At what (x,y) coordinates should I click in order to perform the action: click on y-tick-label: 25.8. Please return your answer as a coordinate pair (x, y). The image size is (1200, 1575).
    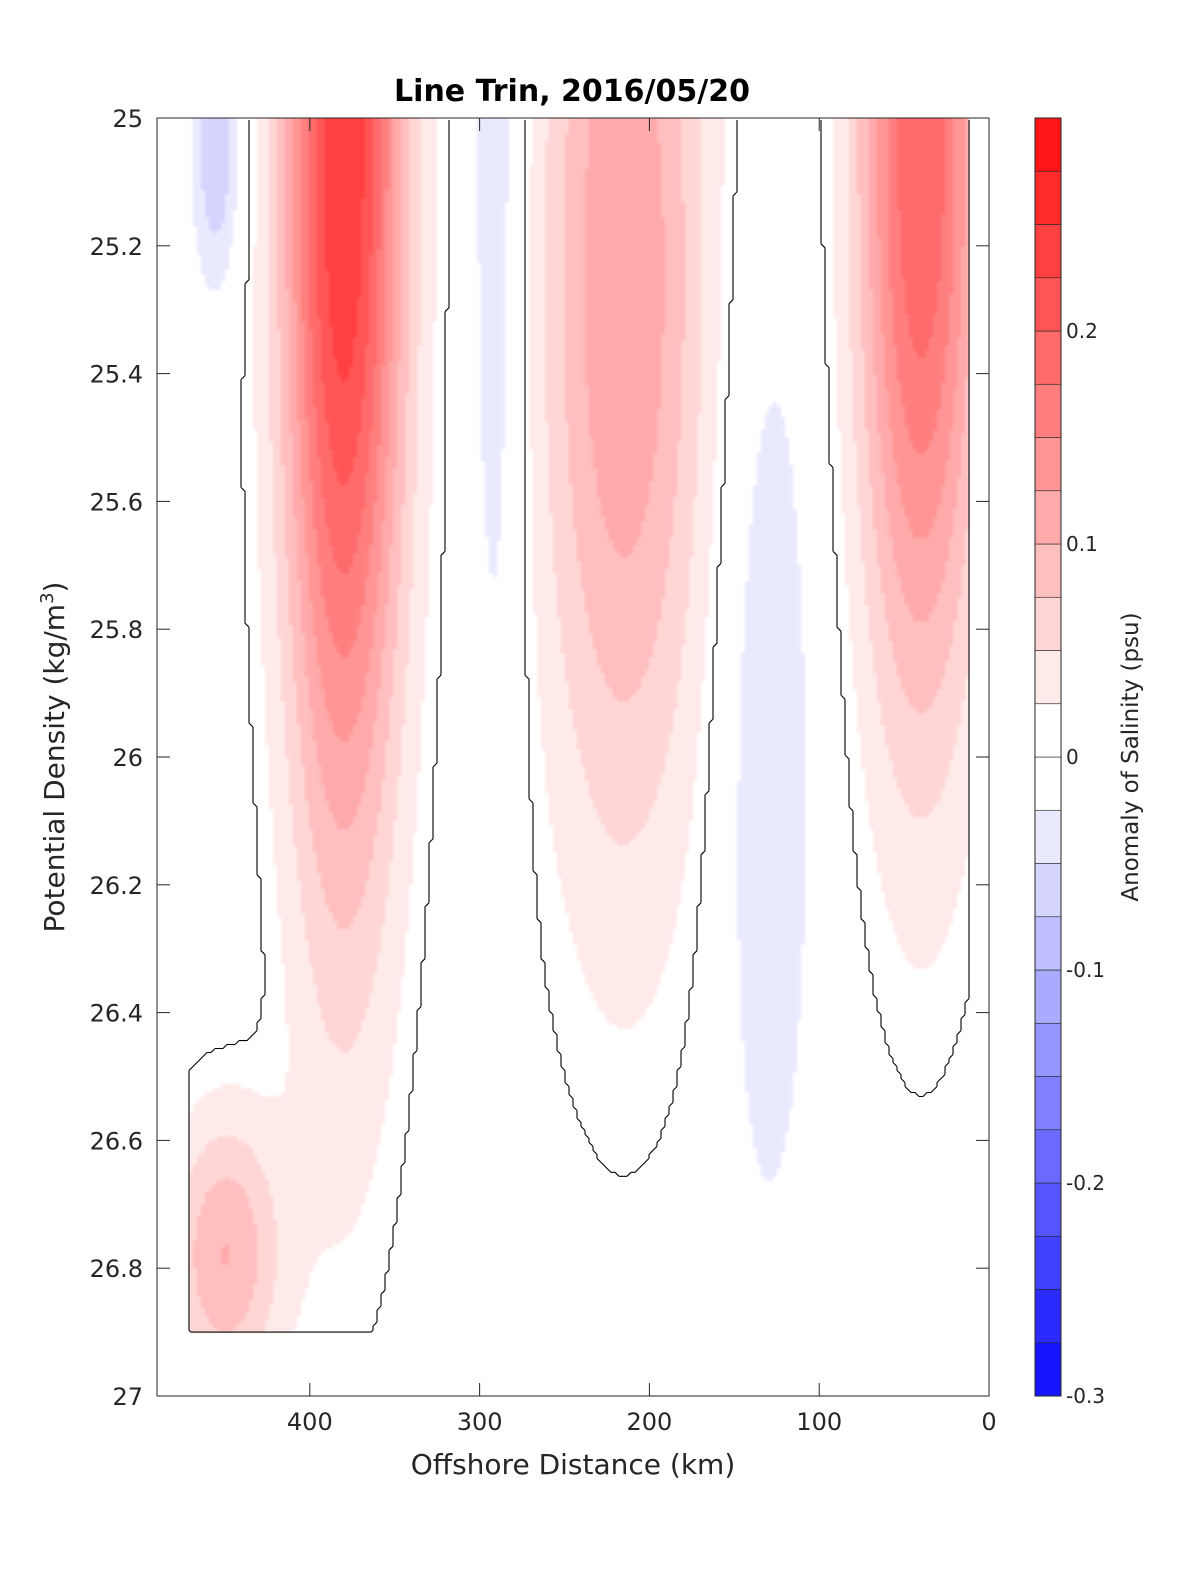
    Looking at the image, I should click on (116, 630).